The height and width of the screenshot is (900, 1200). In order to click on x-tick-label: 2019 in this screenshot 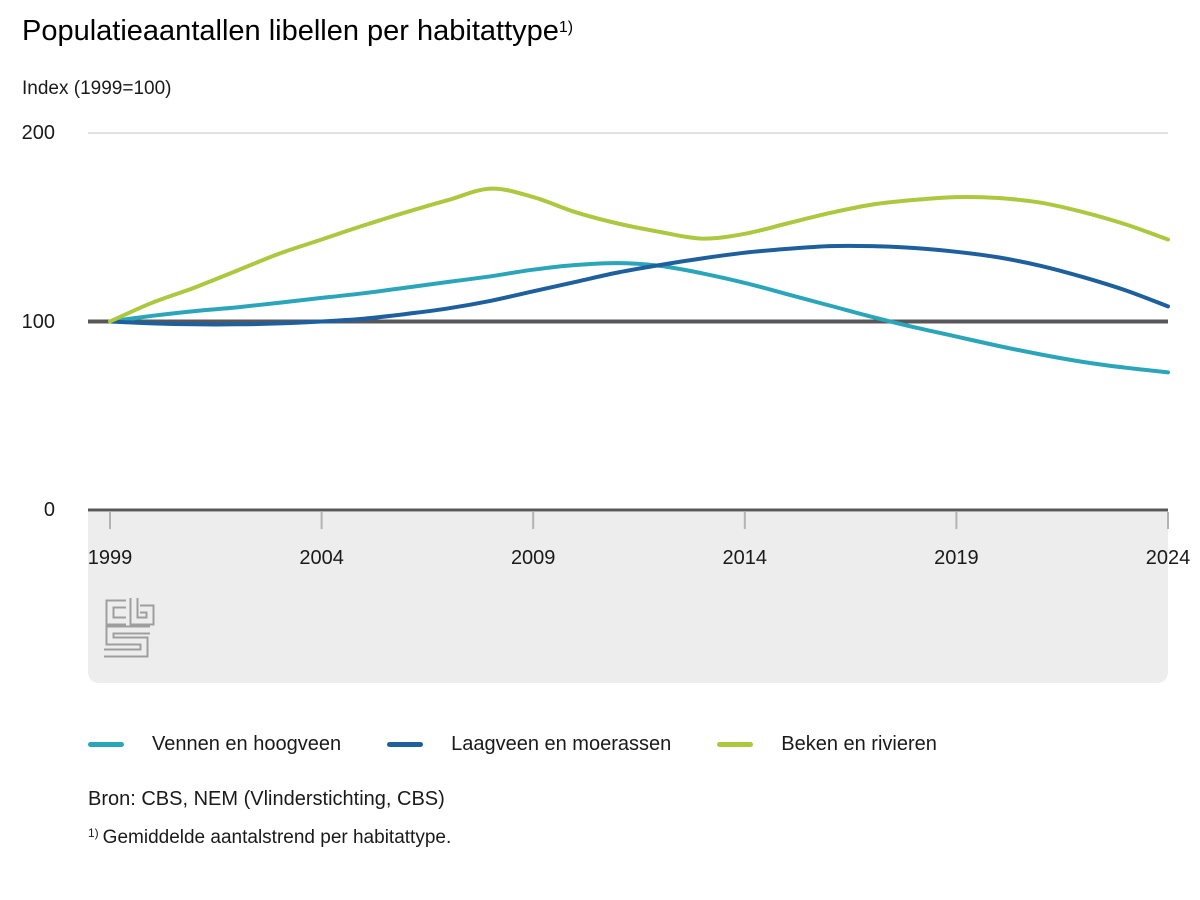, I will do `click(956, 558)`.